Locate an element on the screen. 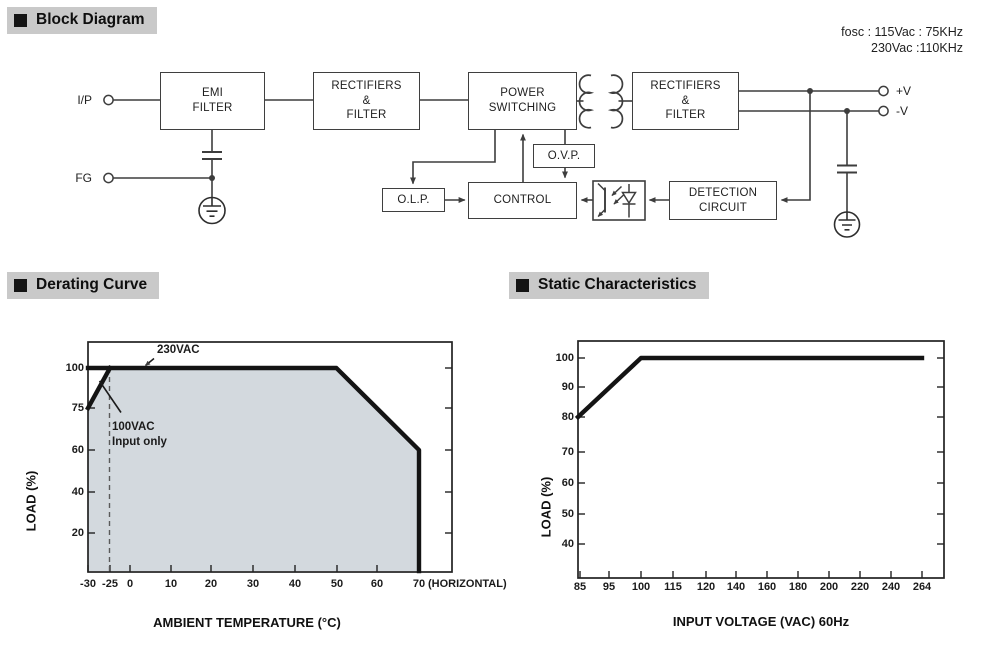  section-title: Block Diagram is located at coordinates (90, 19).